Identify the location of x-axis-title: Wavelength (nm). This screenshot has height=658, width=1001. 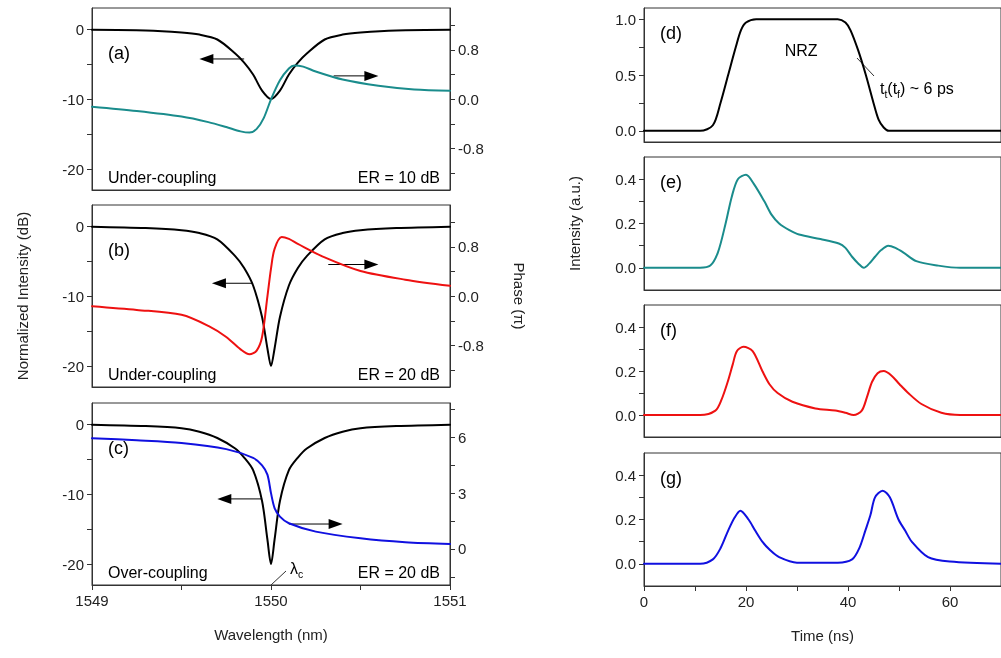
(271, 634).